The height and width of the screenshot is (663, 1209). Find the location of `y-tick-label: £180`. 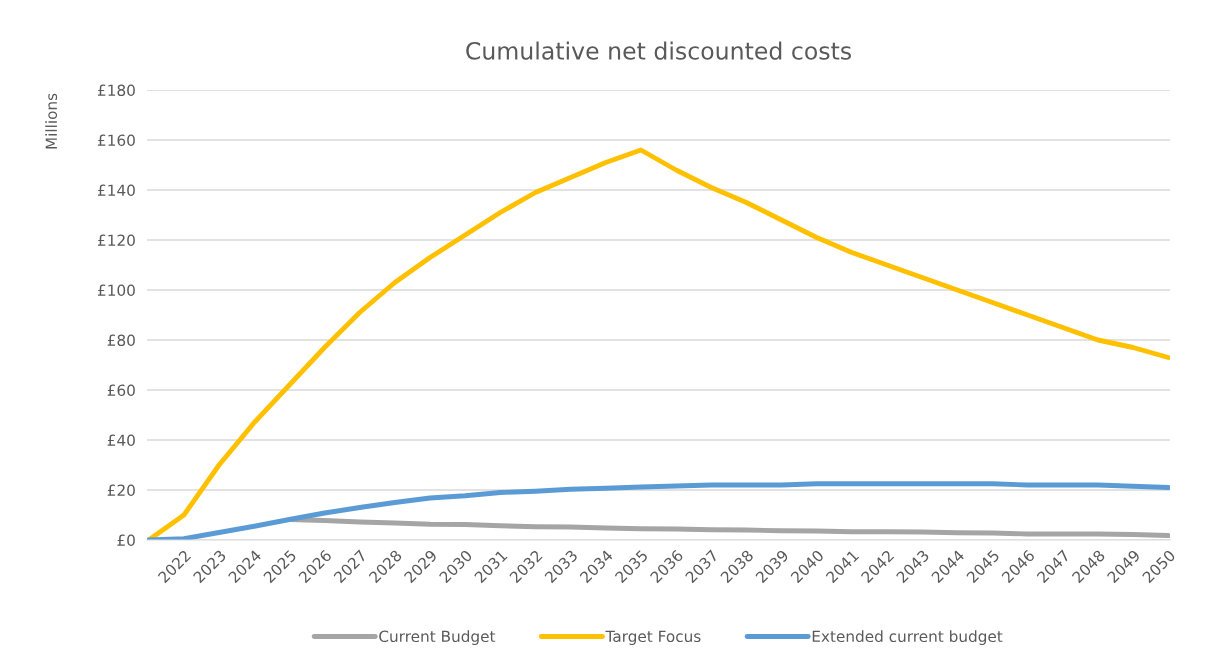

y-tick-label: £180 is located at coordinates (116, 90).